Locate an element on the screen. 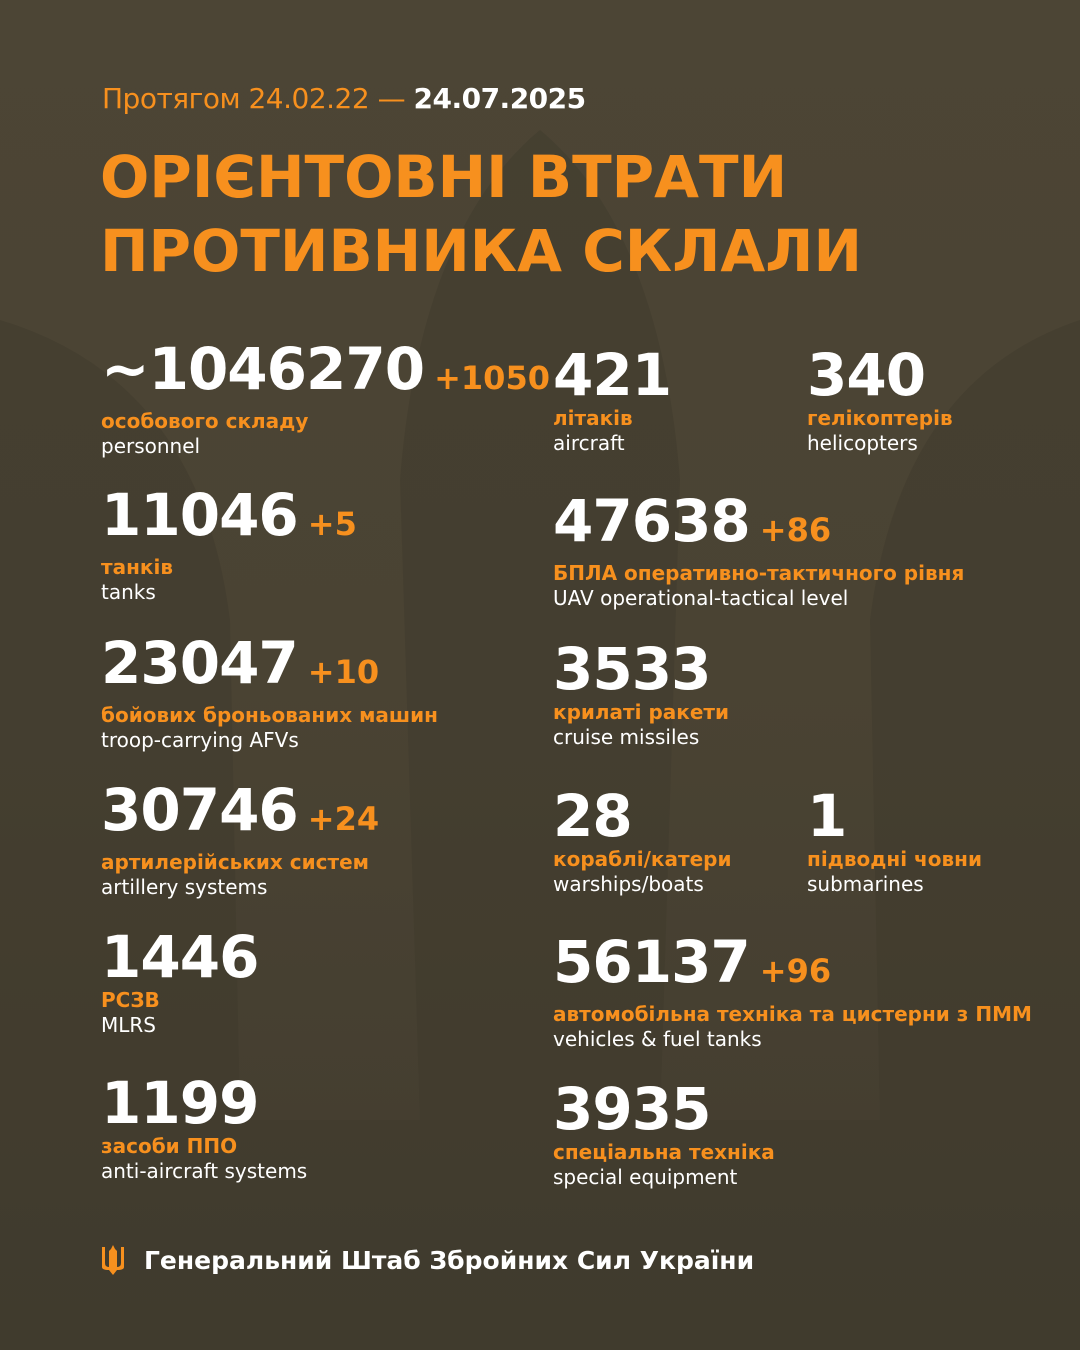  stat-air-defense: 1199 засоби ППО anti-aircraft systems is located at coordinates (204, 1126).